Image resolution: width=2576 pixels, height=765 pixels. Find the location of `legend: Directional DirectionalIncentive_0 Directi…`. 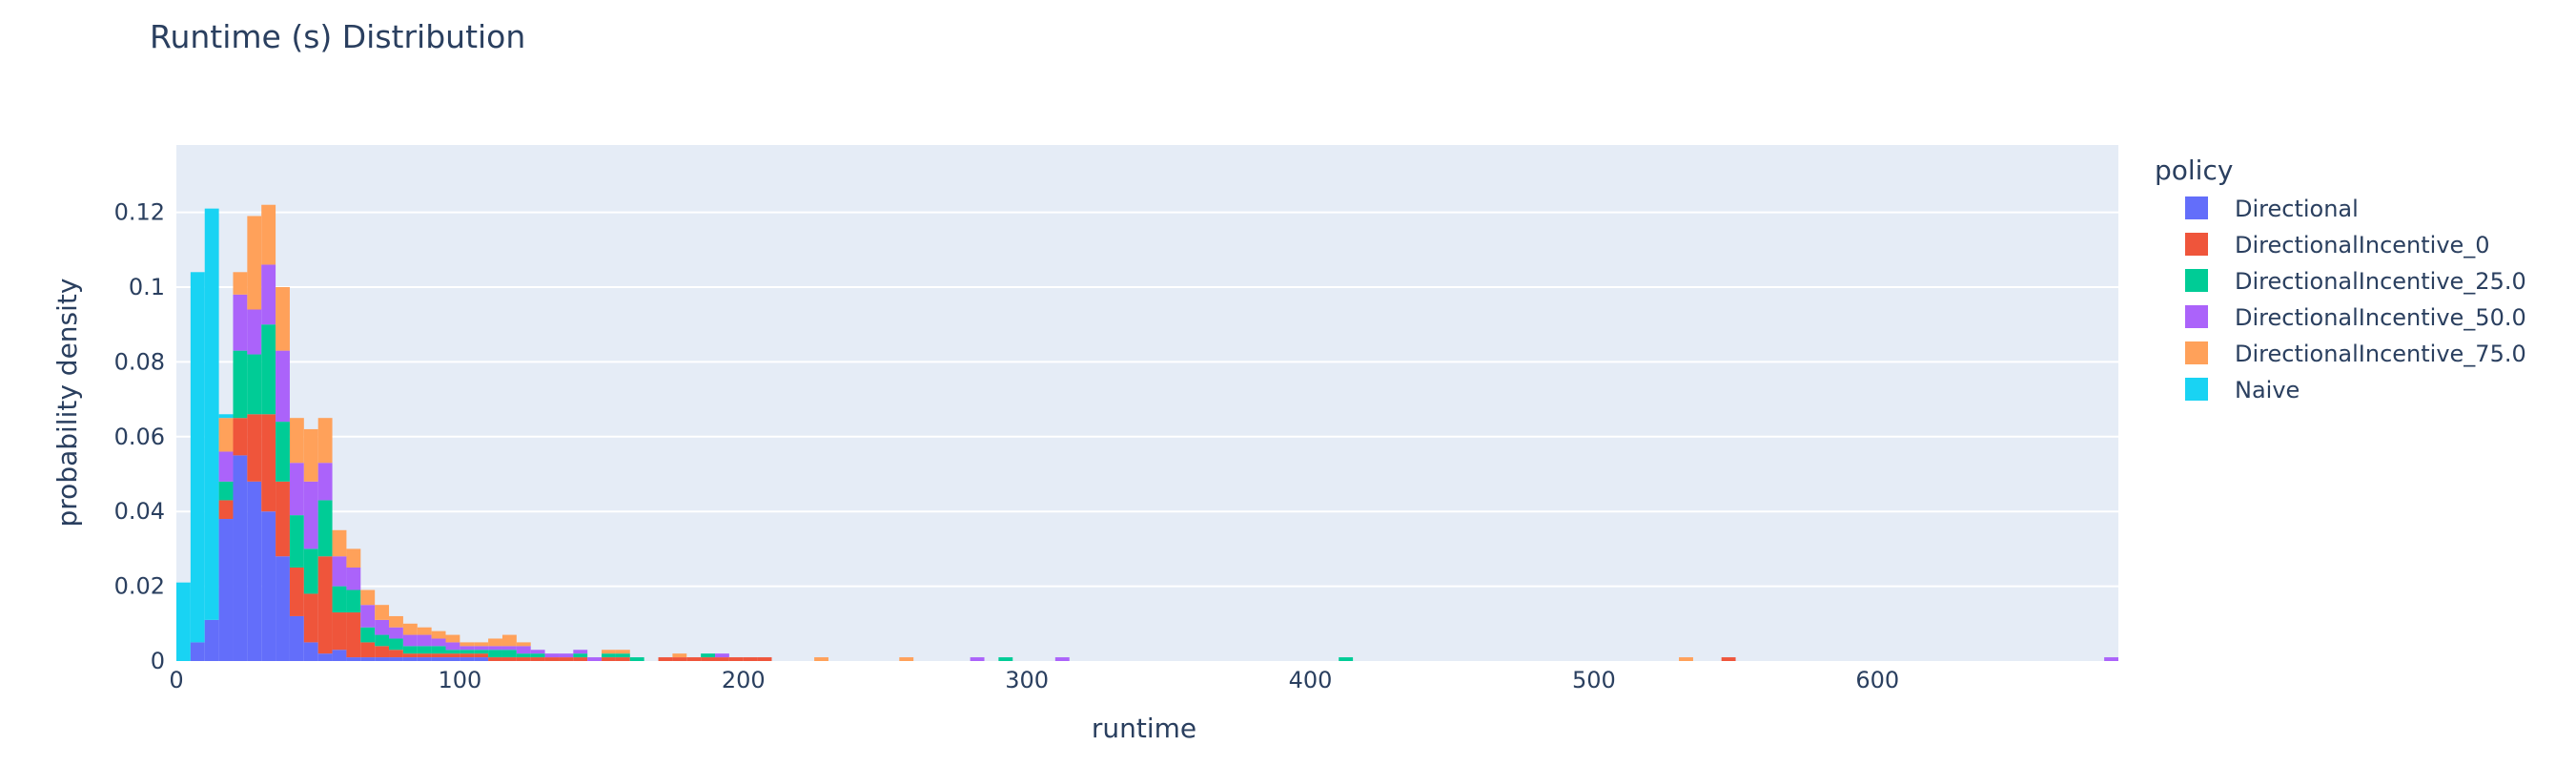

legend: Directional DirectionalIncentive_0 Directi… is located at coordinates (2356, 300).